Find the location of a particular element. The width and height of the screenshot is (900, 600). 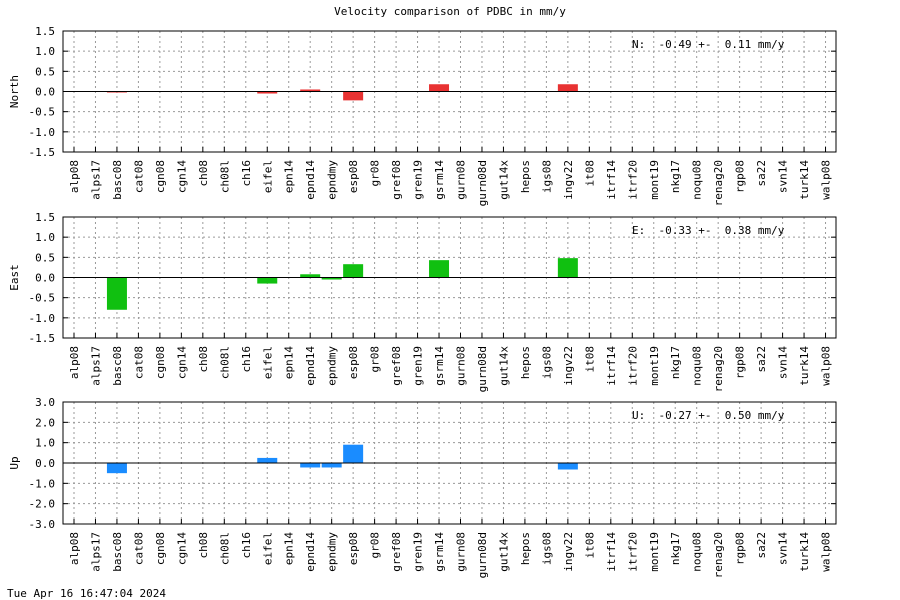

east-xtick-label: itrf20 is located at coordinates (632, 366).